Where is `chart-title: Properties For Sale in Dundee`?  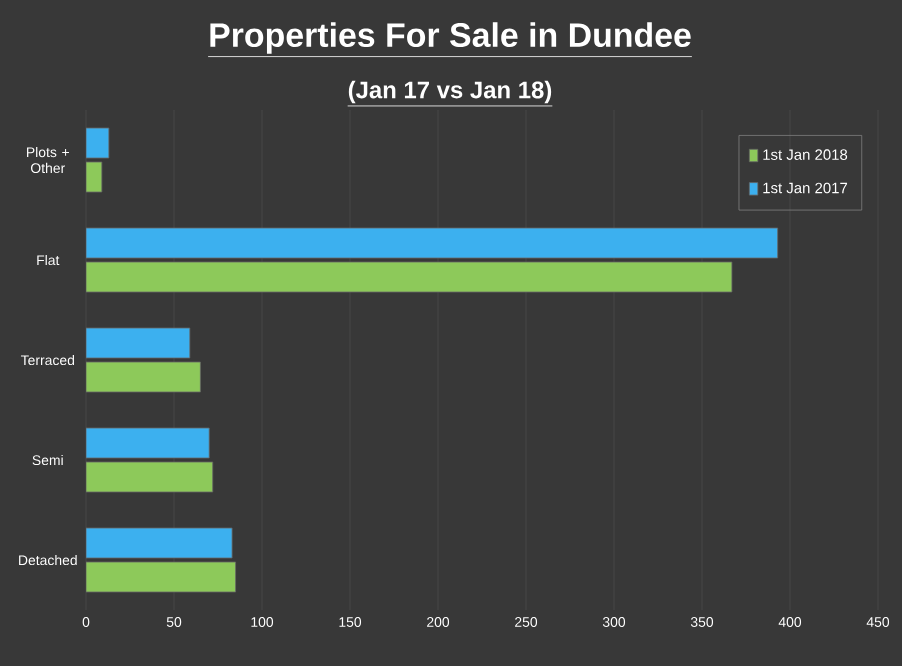 chart-title: Properties For Sale in Dundee is located at coordinates (450, 38).